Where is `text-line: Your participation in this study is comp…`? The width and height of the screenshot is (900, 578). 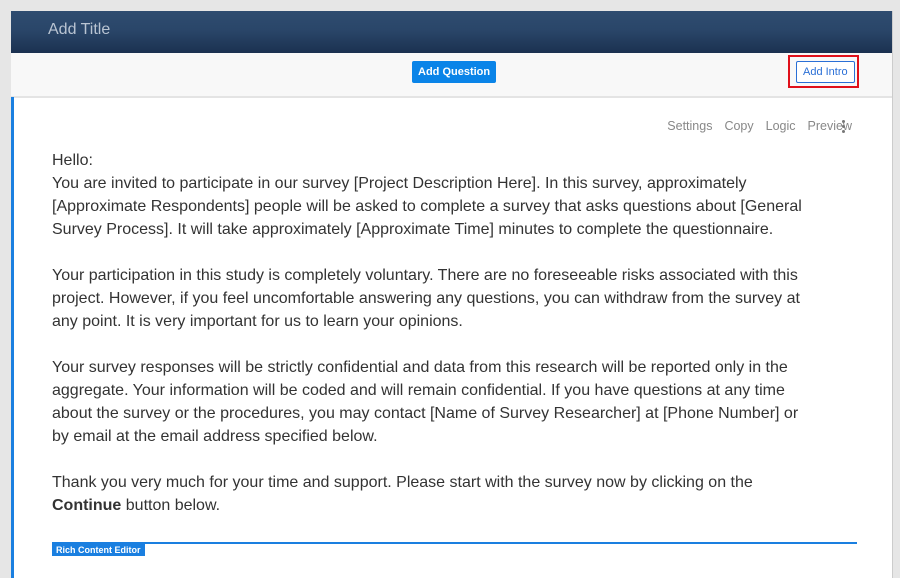 text-line: Your participation in this study is comp… is located at coordinates (425, 275).